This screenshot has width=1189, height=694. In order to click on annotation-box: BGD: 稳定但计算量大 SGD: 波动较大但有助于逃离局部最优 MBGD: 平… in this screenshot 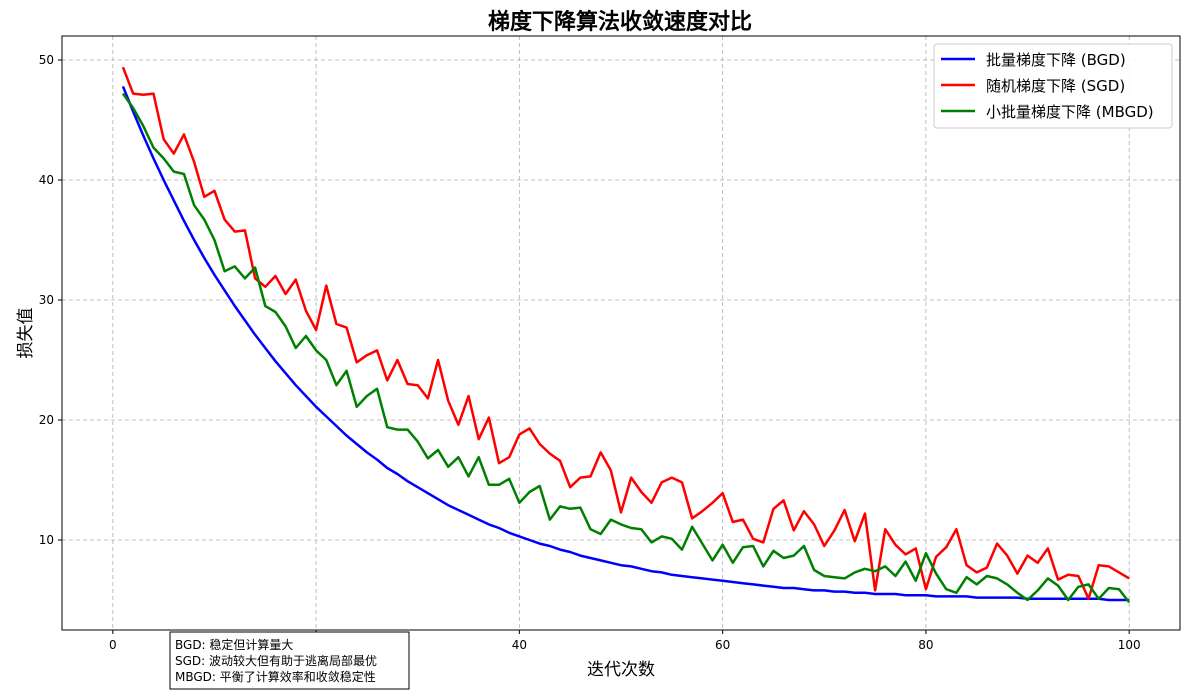, I will do `click(289, 660)`.